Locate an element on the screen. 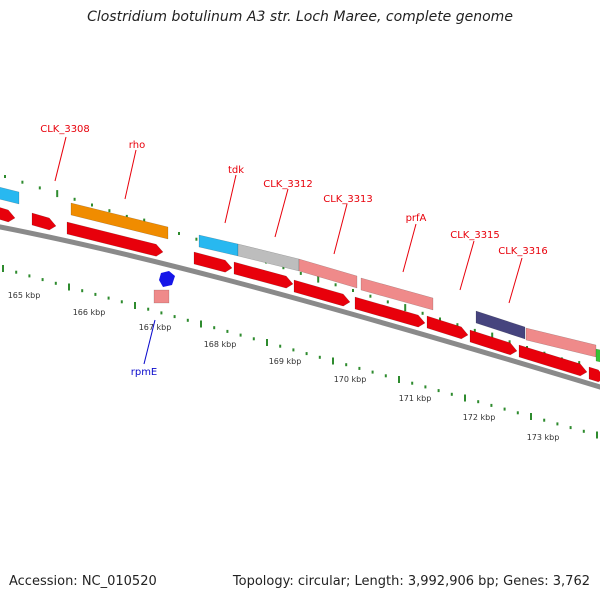  gene-label: rho is located at coordinates (137, 145).